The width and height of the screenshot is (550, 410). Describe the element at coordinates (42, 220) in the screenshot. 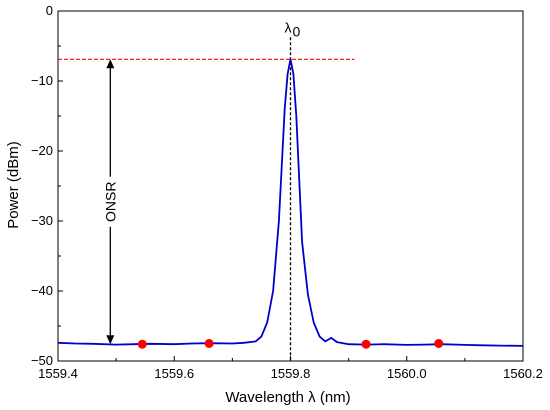

I see `y-tick-label: −30` at that location.